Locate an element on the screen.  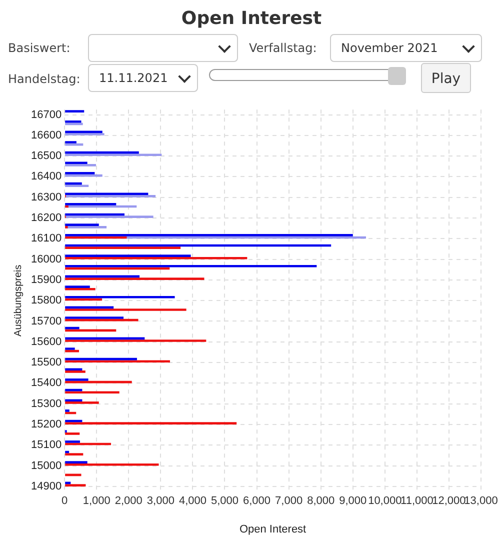
text: Handelstag: is located at coordinates (44, 79).